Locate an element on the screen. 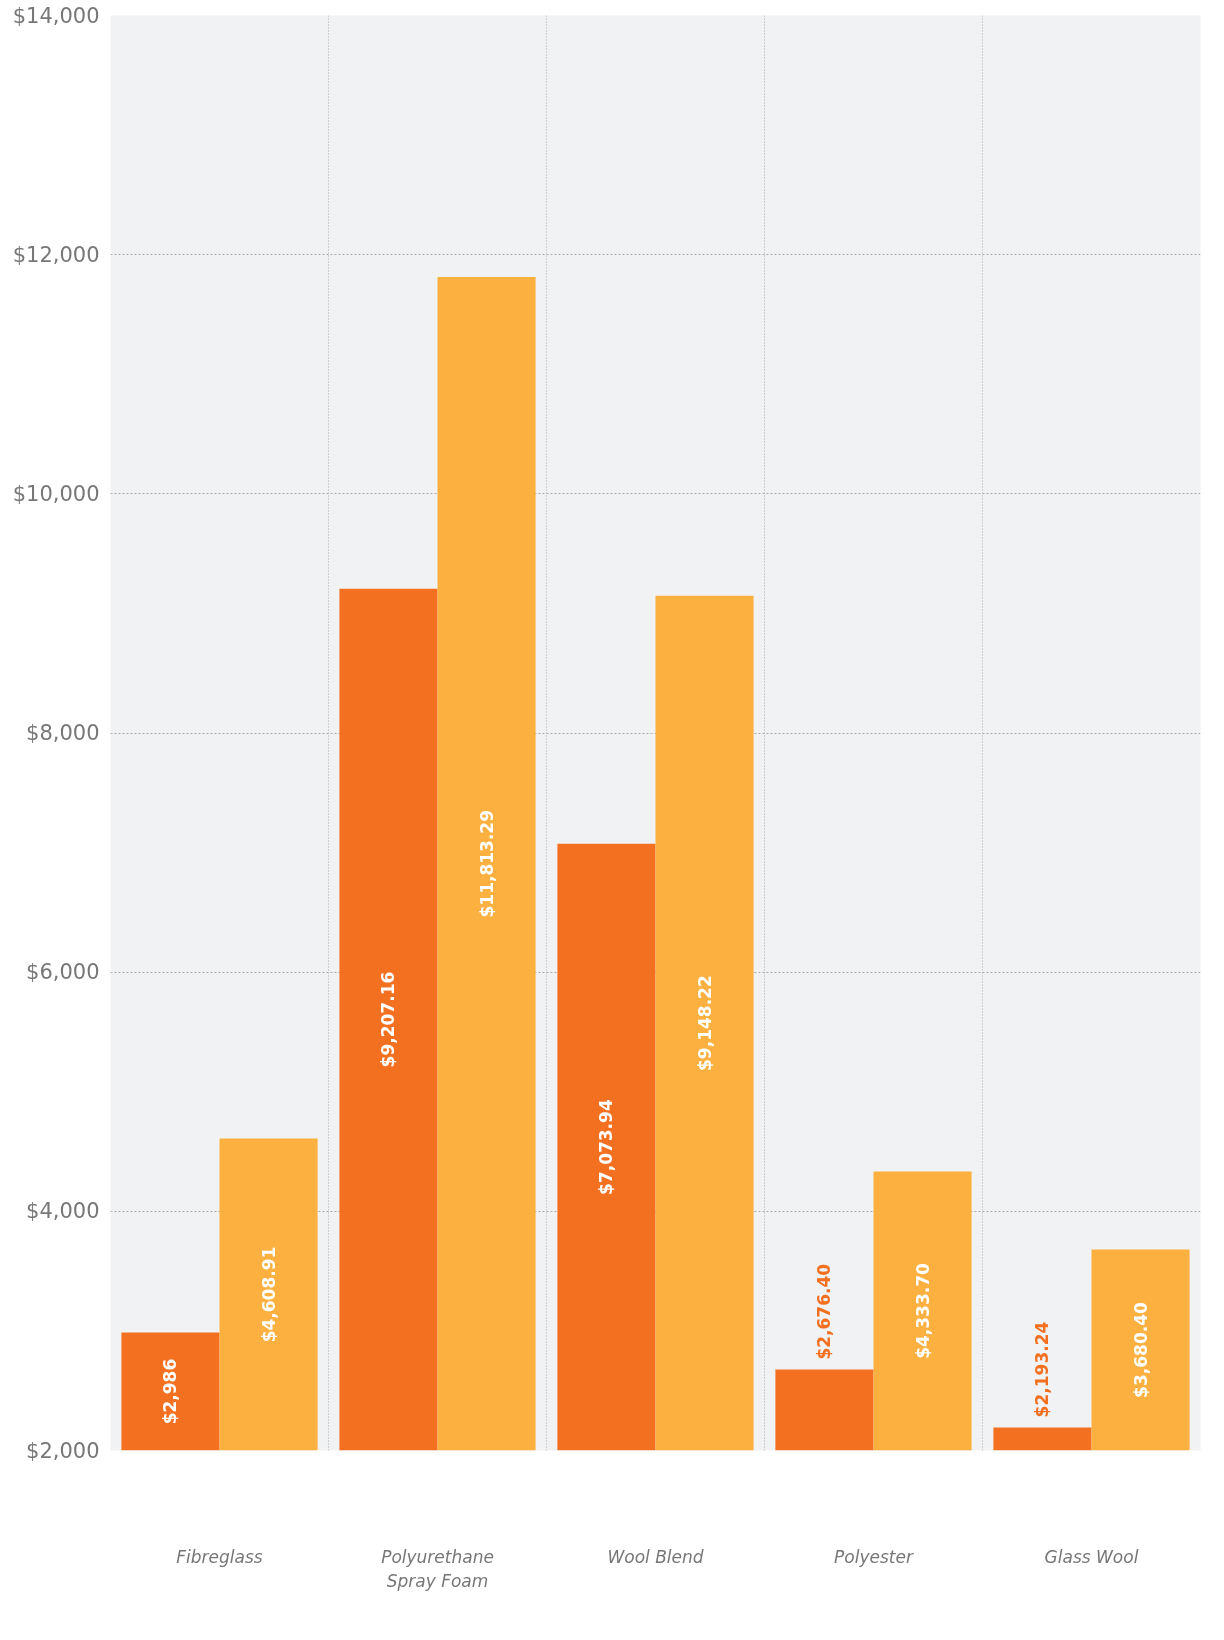  text: $11,813.29 is located at coordinates (486, 863).